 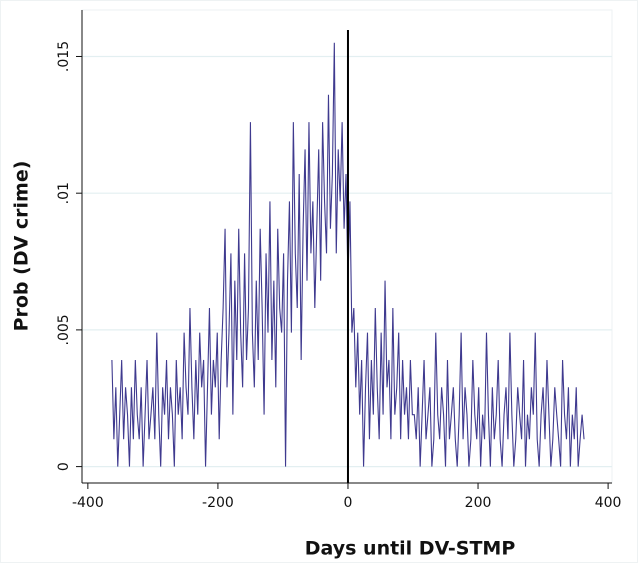 I want to click on y-tick-label: 0, so click(x=64, y=466).